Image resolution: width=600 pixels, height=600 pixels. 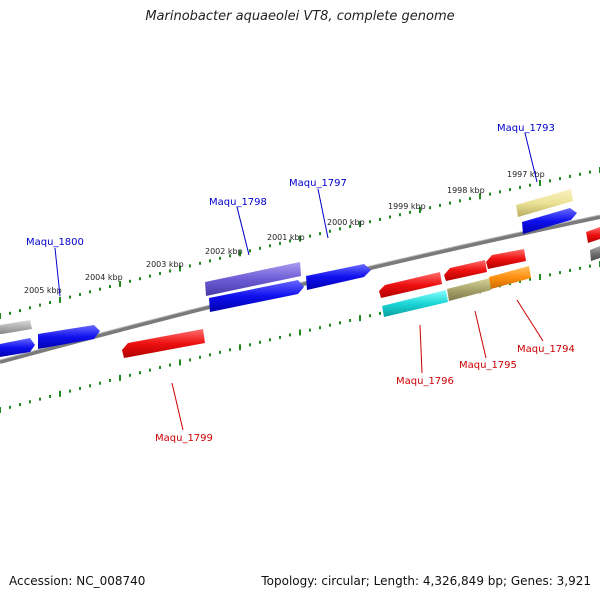 What do you see at coordinates (184, 438) in the screenshot?
I see `gene-label-maqu-1799: Maqu_1799` at bounding box center [184, 438].